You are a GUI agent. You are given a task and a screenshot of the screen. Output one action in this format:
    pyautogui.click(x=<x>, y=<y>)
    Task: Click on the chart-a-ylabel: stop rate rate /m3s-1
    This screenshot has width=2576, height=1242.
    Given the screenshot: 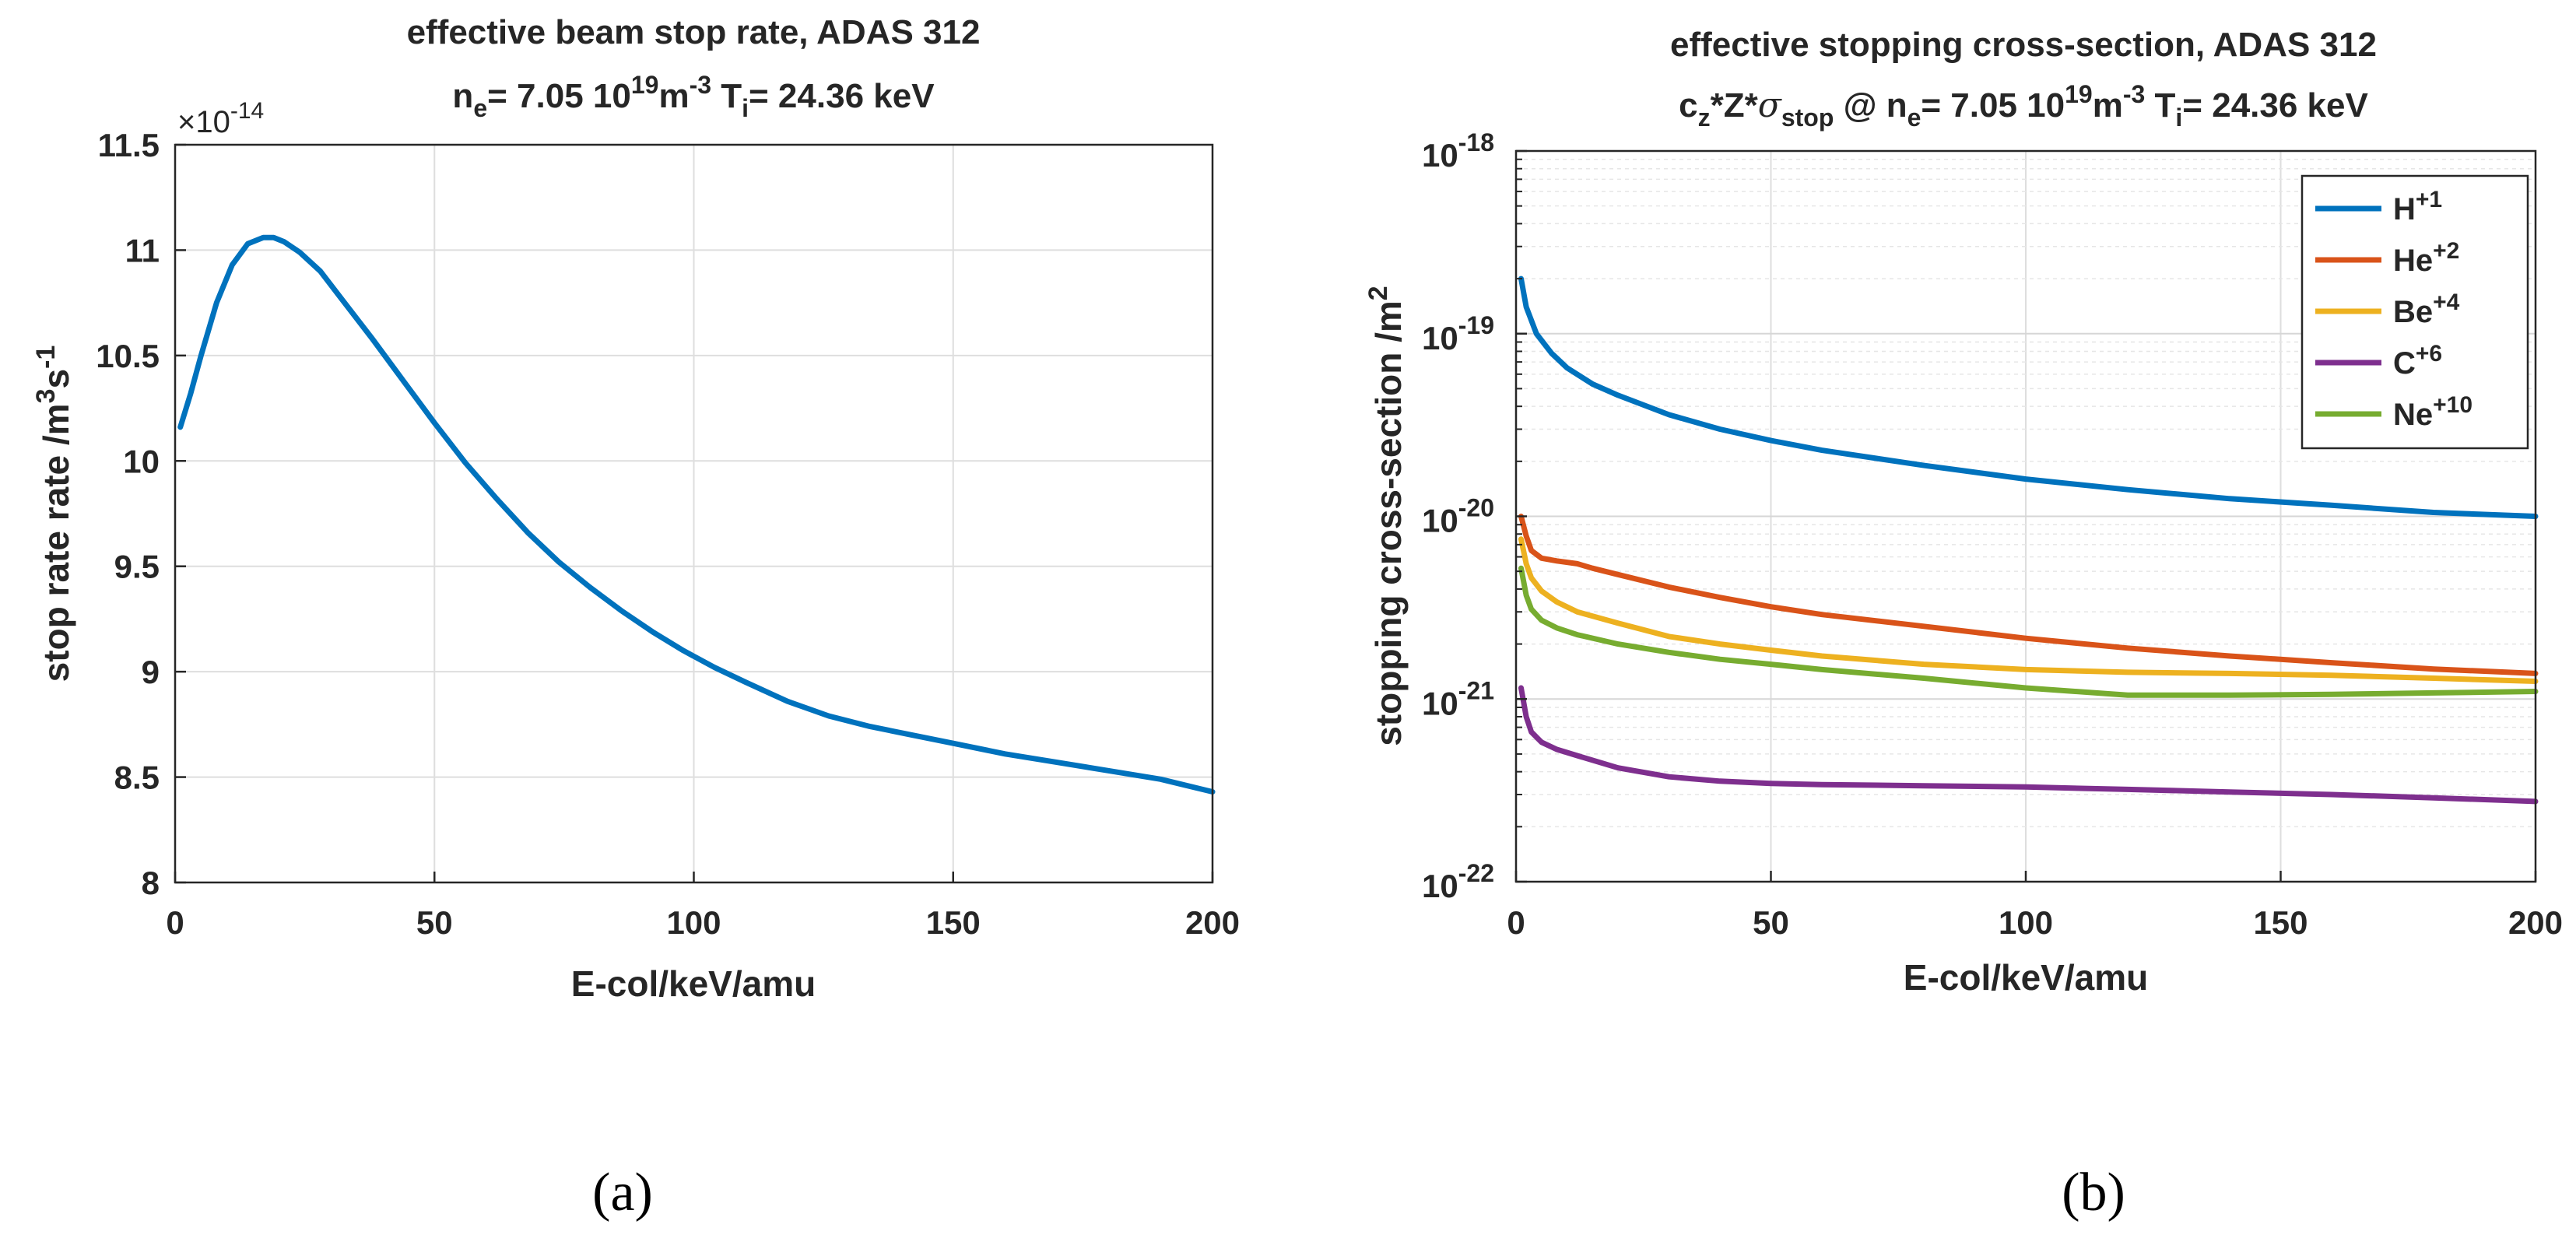 What is the action you would take?
    pyautogui.click(x=54, y=514)
    